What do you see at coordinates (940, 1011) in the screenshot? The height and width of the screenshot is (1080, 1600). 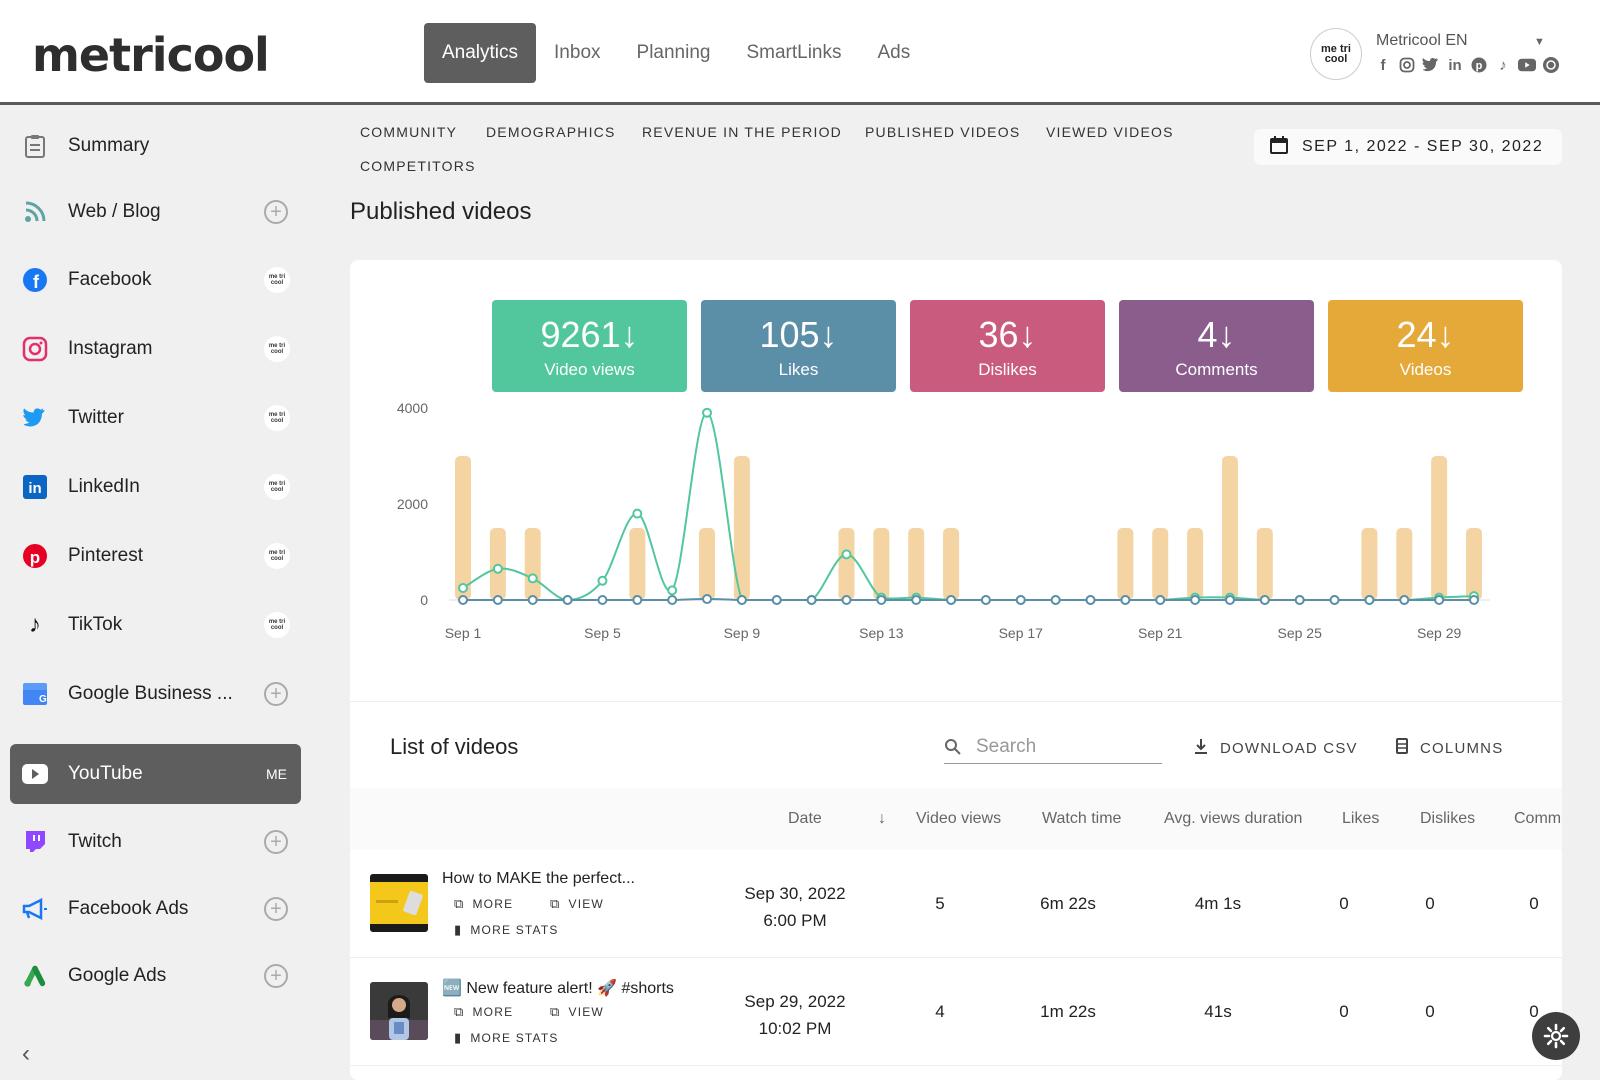 I see `video-views: 4` at bounding box center [940, 1011].